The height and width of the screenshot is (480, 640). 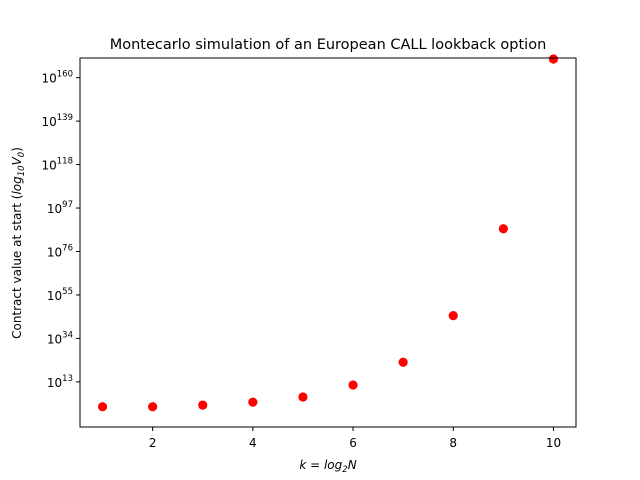 What do you see at coordinates (65, 162) in the screenshot?
I see `y-tick-exponent: 118` at bounding box center [65, 162].